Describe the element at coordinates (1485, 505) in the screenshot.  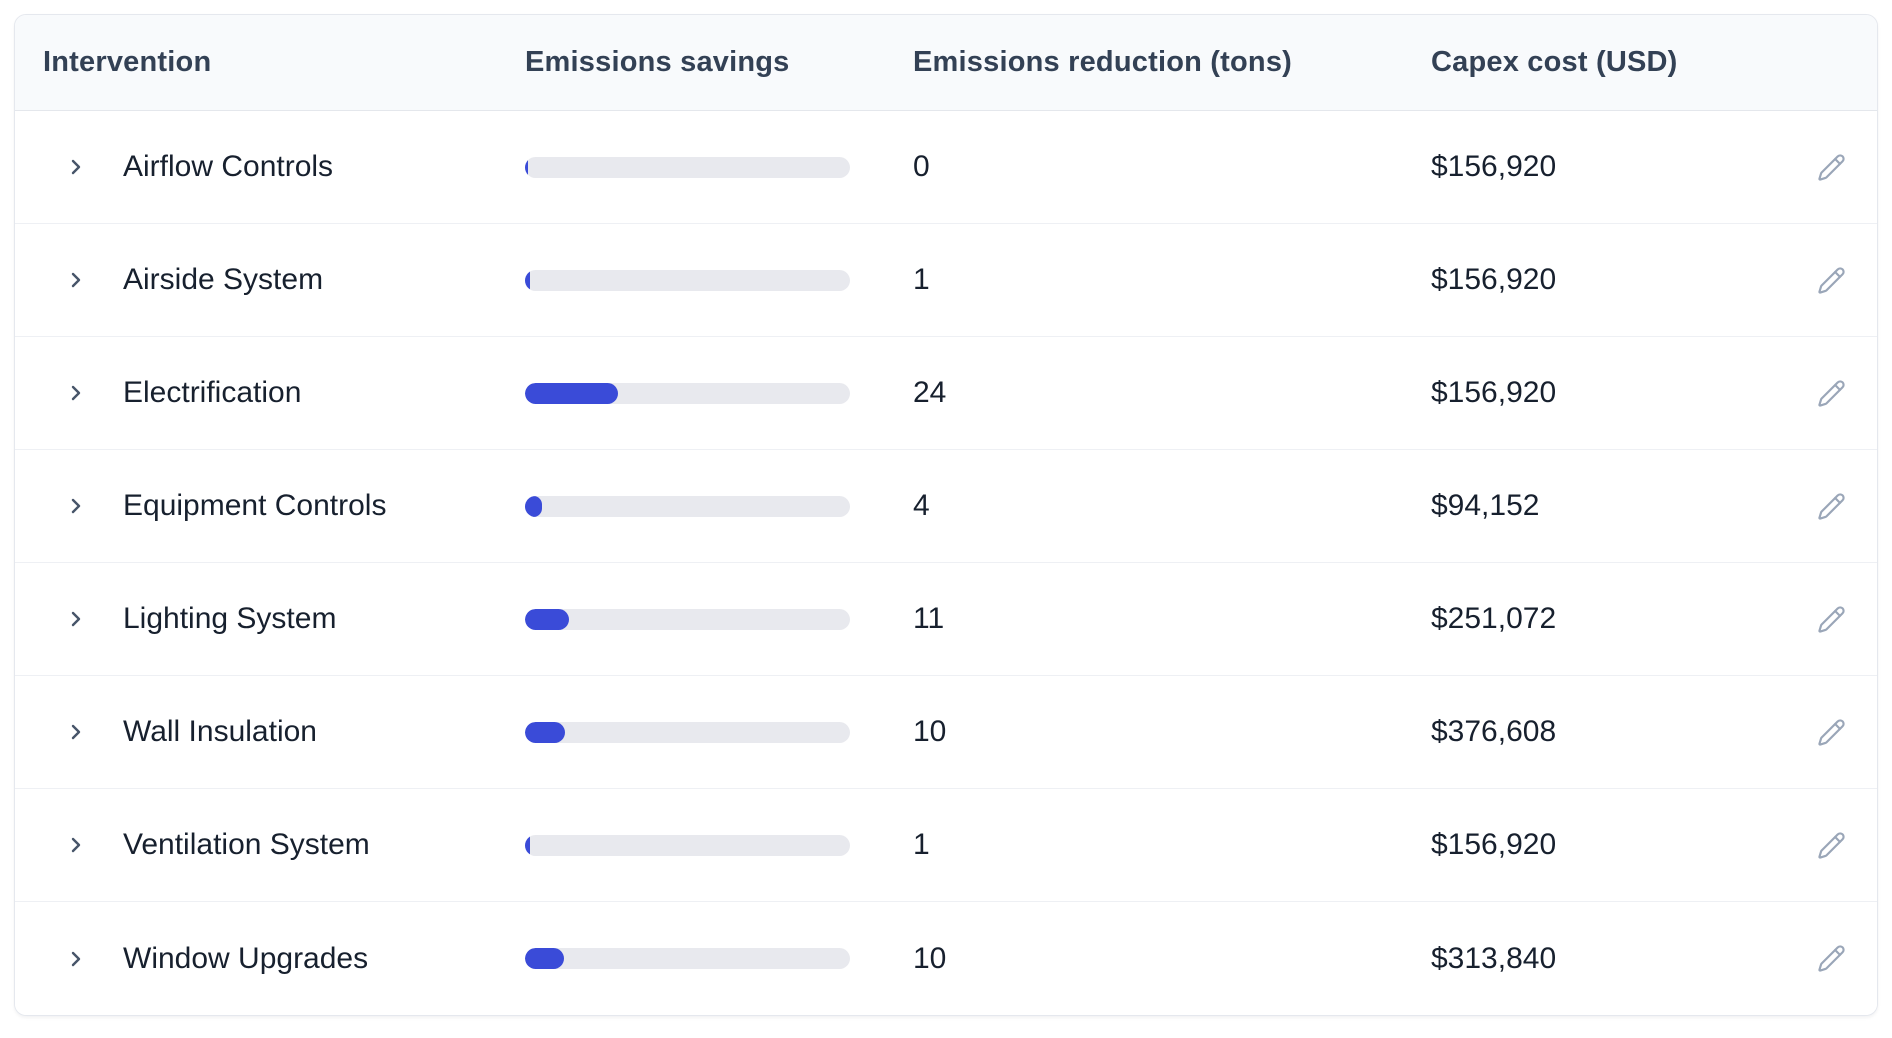
I see `capex-cost-value: $94,152` at that location.